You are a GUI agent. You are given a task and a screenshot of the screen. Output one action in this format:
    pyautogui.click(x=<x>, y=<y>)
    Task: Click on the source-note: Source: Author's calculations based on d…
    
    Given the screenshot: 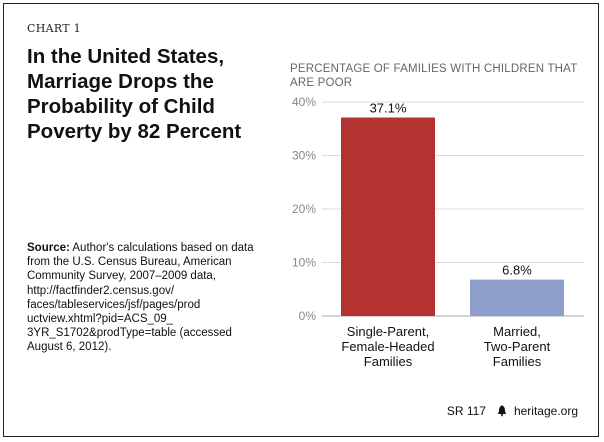 What is the action you would take?
    pyautogui.click(x=142, y=298)
    